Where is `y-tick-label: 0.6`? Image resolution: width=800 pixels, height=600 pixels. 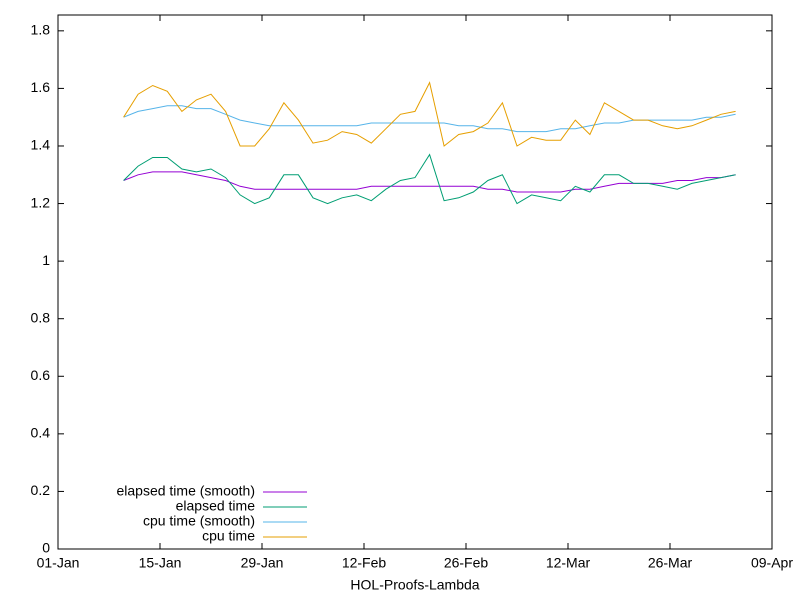
y-tick-label: 0.6 is located at coordinates (41, 375).